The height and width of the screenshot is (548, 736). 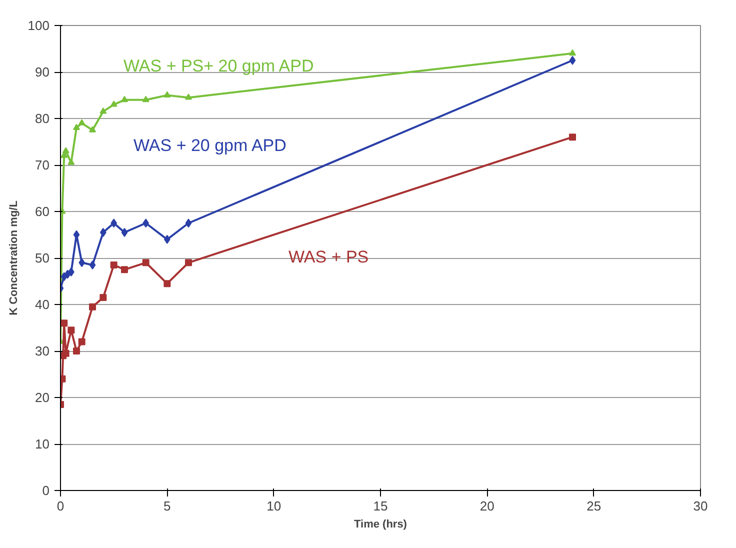 What do you see at coordinates (42, 304) in the screenshot?
I see `y-tick-label: 40` at bounding box center [42, 304].